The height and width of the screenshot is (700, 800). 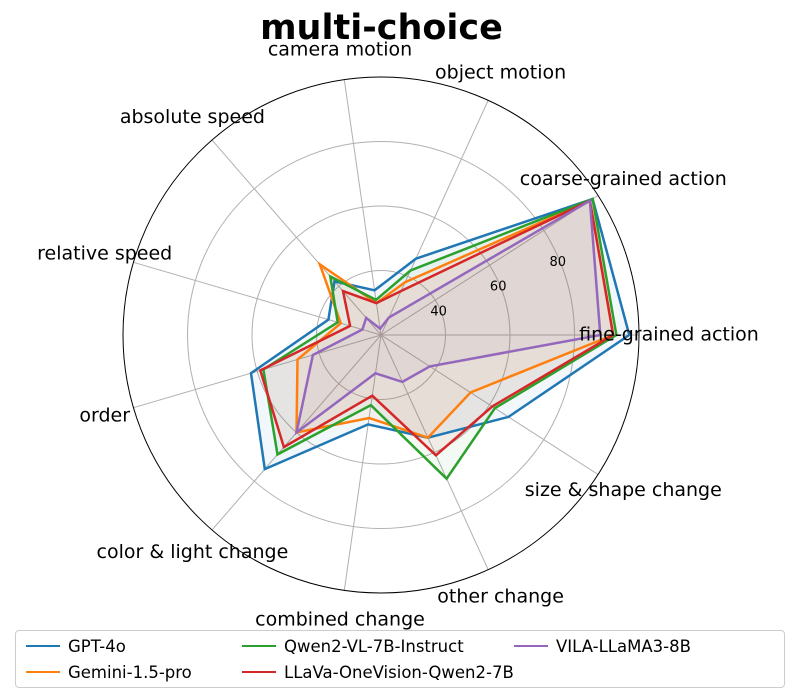 What do you see at coordinates (399, 672) in the screenshot?
I see `legend-label: LLaVa-OneVision-Qwen2-7B` at bounding box center [399, 672].